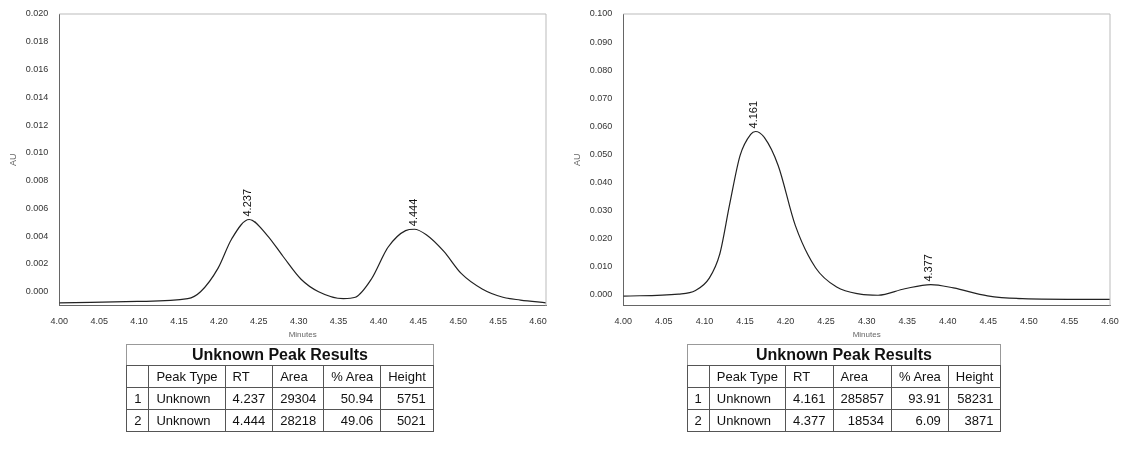  Describe the element at coordinates (862, 420) in the screenshot. I see `text: 18534` at that location.